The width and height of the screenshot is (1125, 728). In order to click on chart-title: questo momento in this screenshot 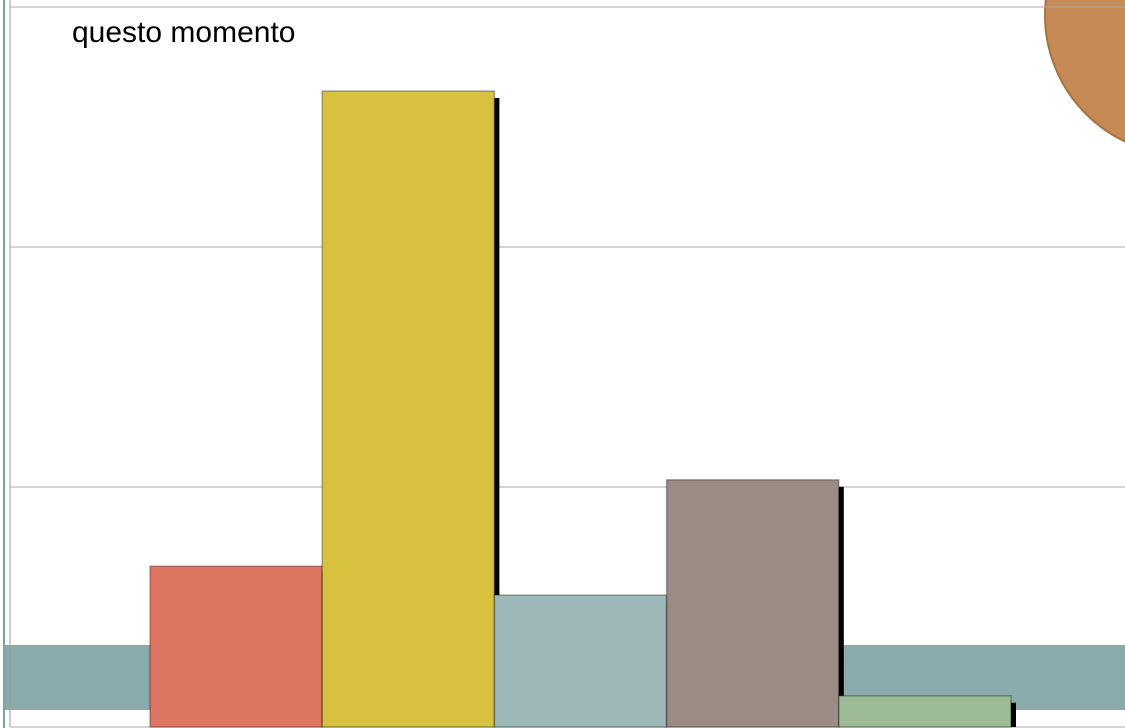, I will do `click(183, 32)`.